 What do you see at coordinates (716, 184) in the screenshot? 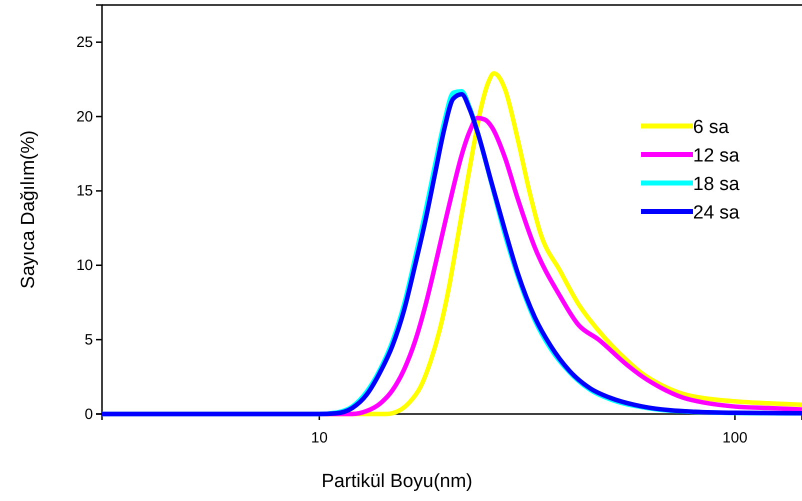
I see `legend-label: 18 sa` at bounding box center [716, 184].